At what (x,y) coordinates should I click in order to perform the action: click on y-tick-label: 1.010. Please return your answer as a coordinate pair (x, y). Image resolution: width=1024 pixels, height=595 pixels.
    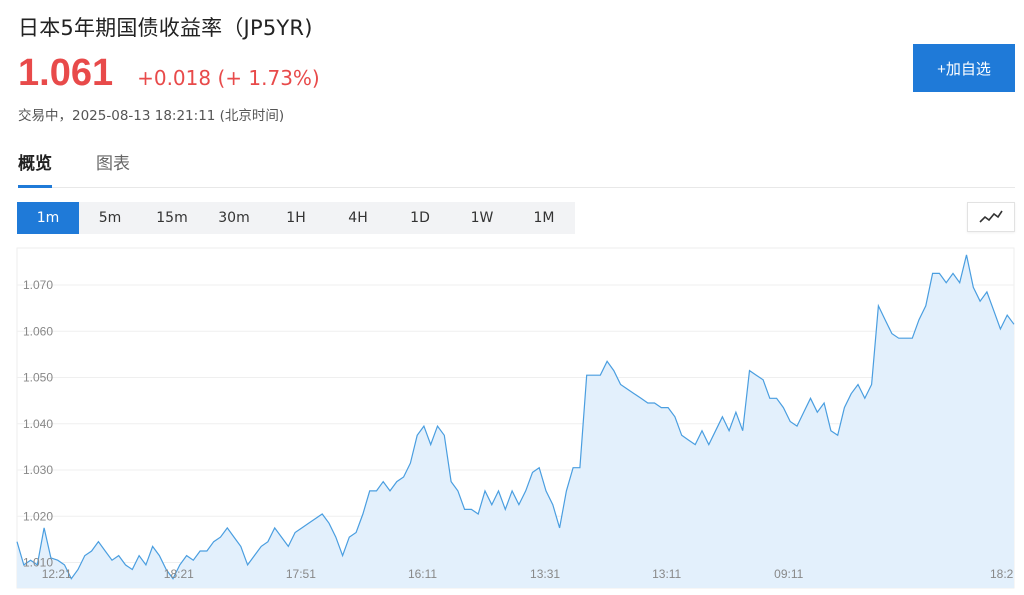
    Looking at the image, I should click on (38, 563).